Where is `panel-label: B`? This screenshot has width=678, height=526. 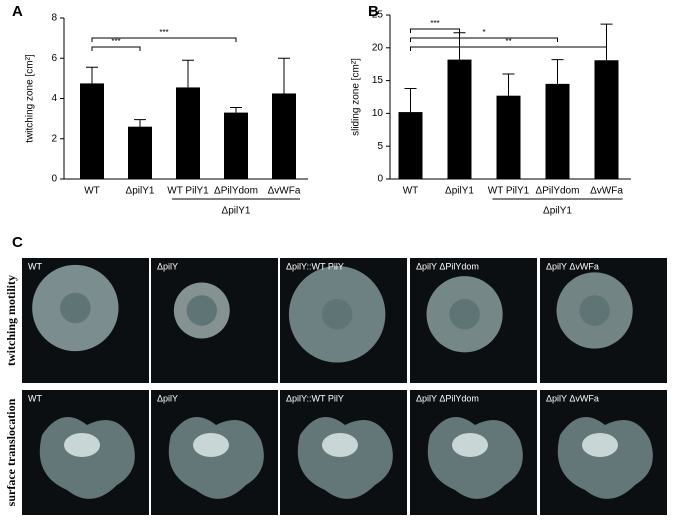
panel-label: B is located at coordinates (373, 11).